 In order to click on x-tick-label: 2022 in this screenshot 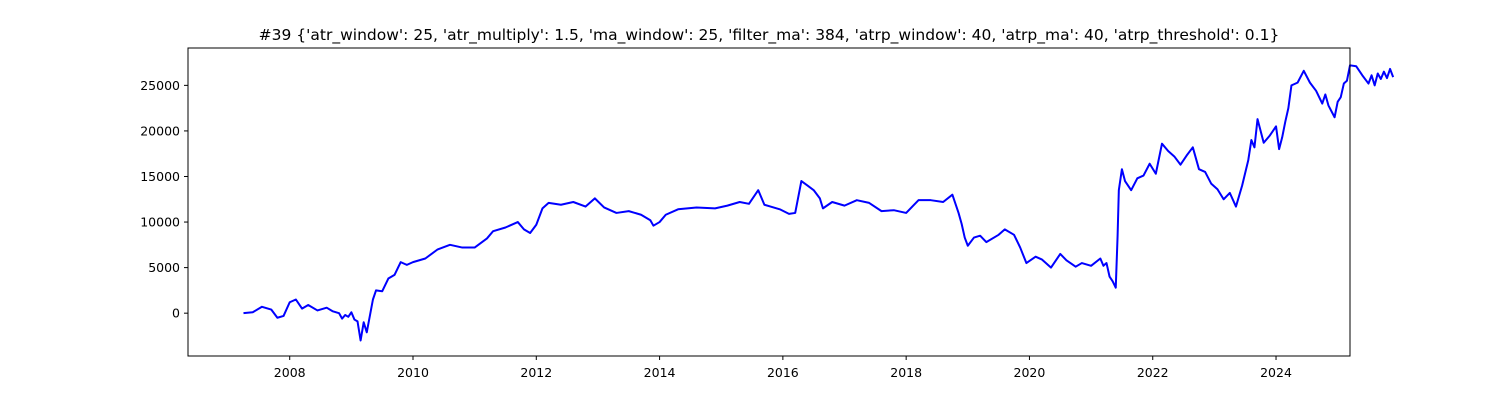, I will do `click(1153, 372)`.